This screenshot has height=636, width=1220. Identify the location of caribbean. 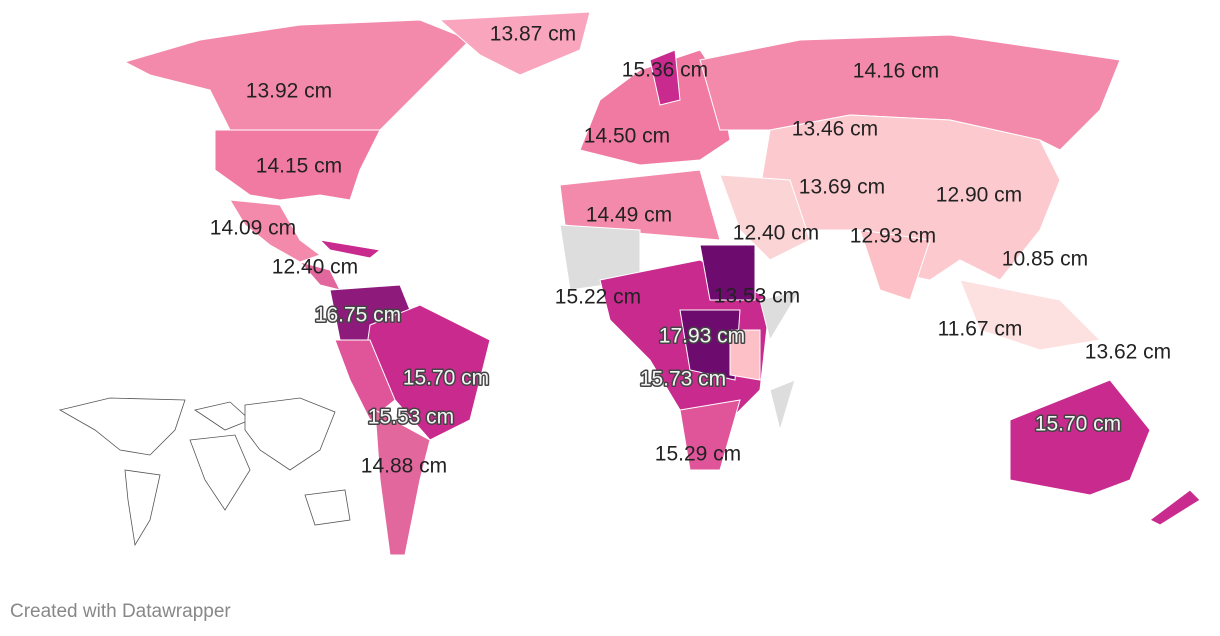
(350, 249).